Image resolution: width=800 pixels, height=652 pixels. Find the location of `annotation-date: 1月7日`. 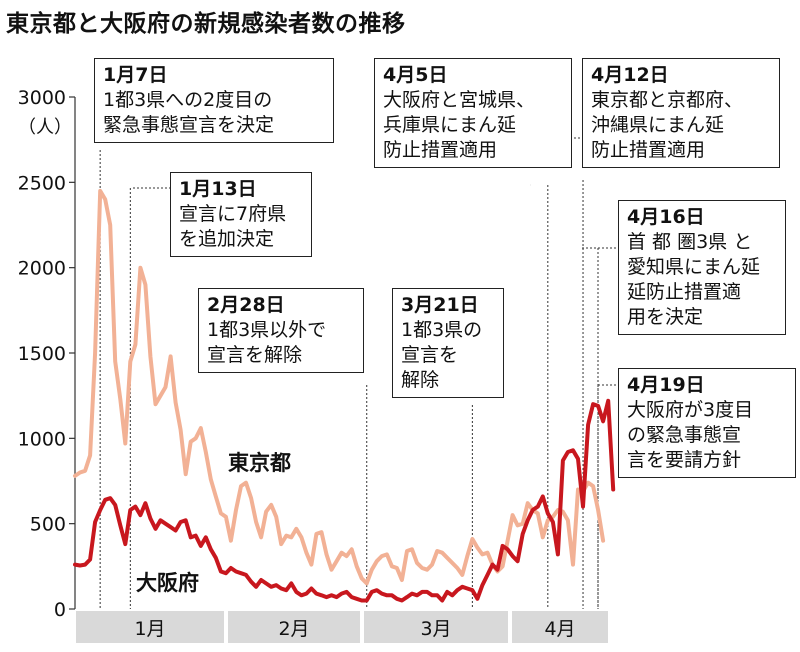

annotation-date: 1月7日 is located at coordinates (135, 75).